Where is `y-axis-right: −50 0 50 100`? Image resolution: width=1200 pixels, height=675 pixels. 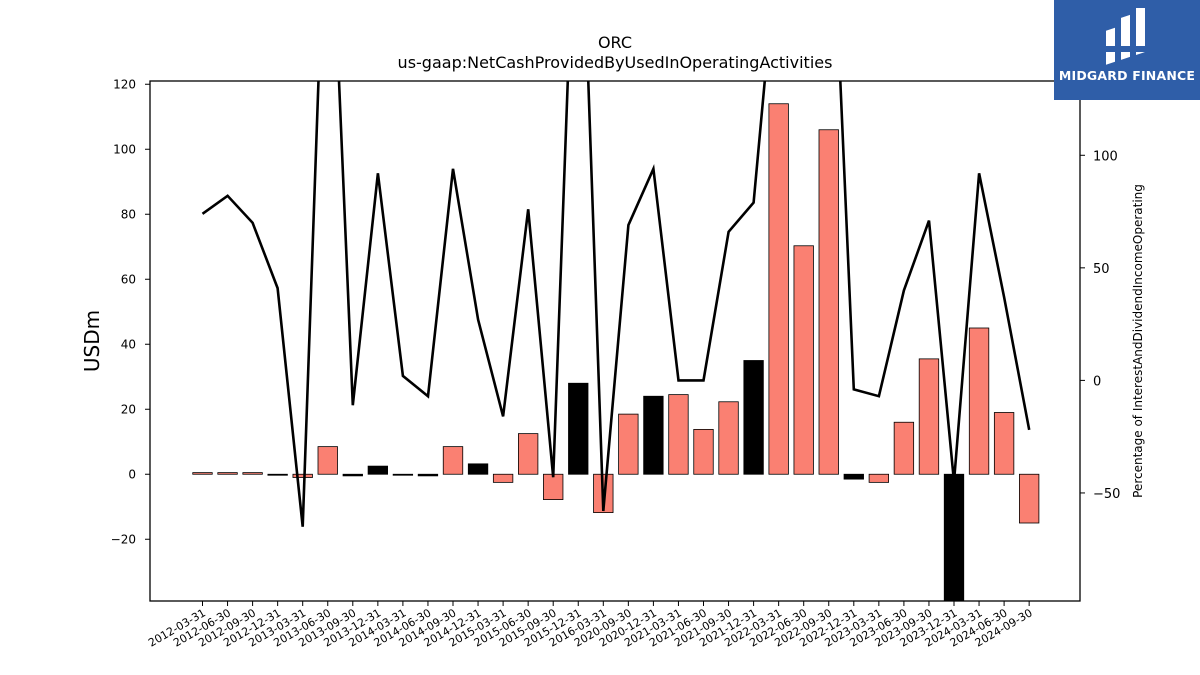
y-axis-right: −50 0 50 100 is located at coordinates (1100, 325).